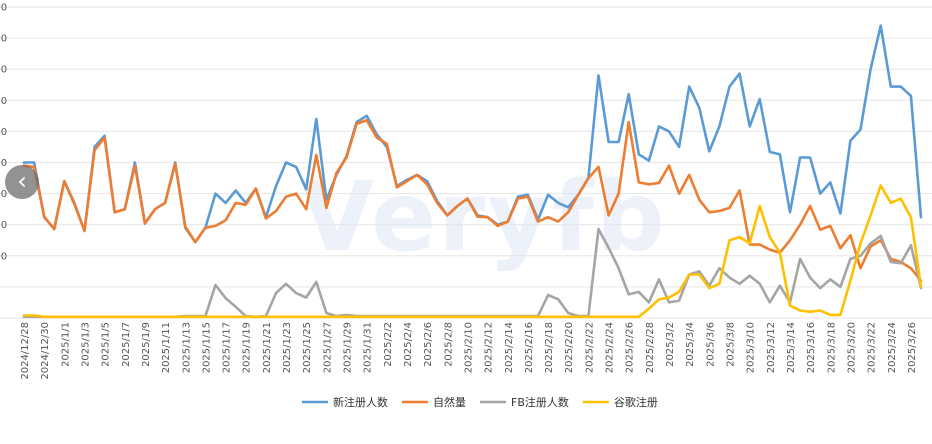 This screenshot has height=444, width=932. Describe the element at coordinates (449, 402) in the screenshot. I see `legend-label: 自然量` at that location.